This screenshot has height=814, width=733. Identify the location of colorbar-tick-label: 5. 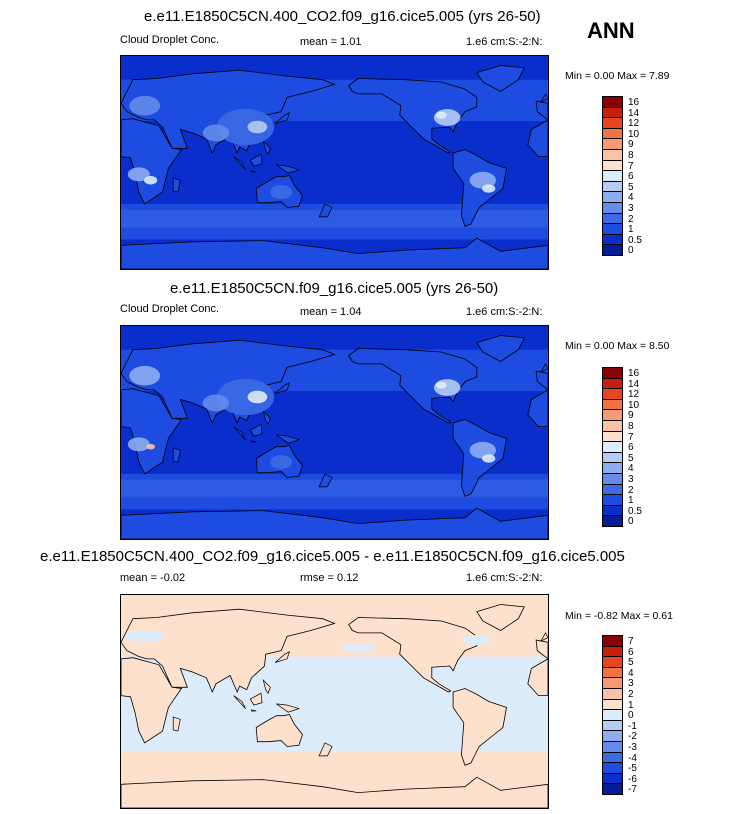
(631, 187).